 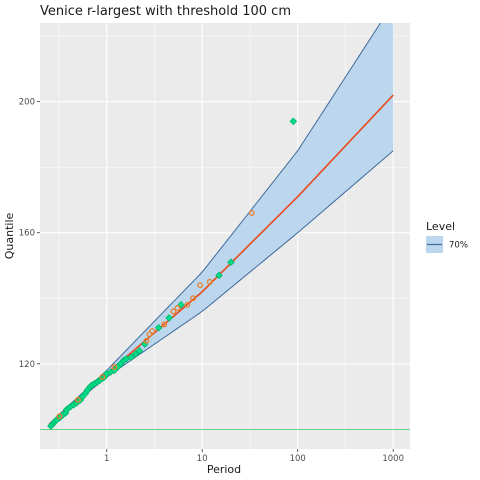 I want to click on y-tick-label: 160, so click(x=27, y=234).